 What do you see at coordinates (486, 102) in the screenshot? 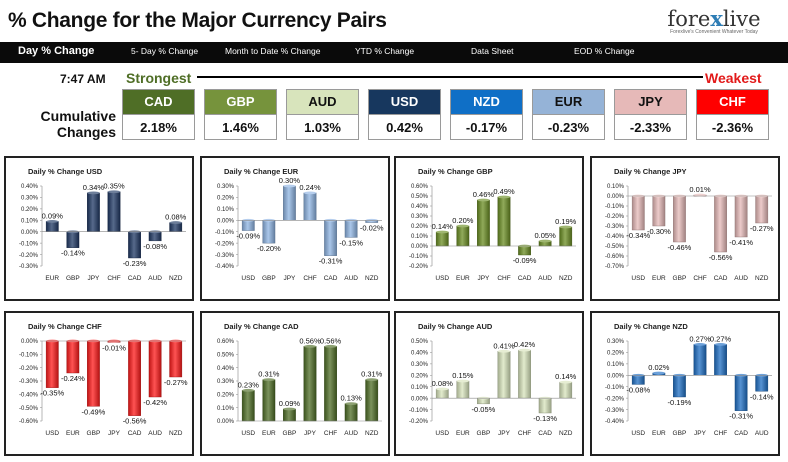
I see `currency-name: NZD` at bounding box center [486, 102].